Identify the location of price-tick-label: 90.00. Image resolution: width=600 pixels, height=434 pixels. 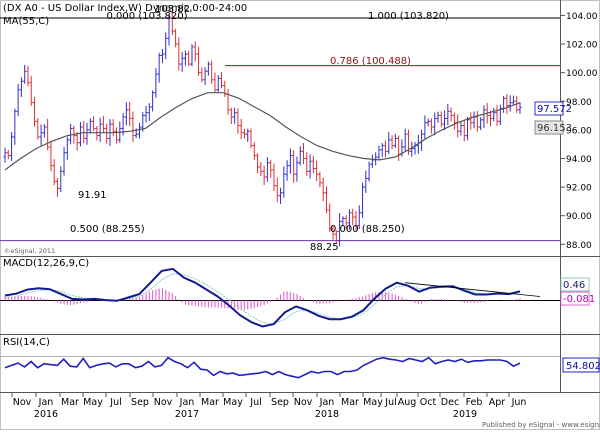
(579, 217).